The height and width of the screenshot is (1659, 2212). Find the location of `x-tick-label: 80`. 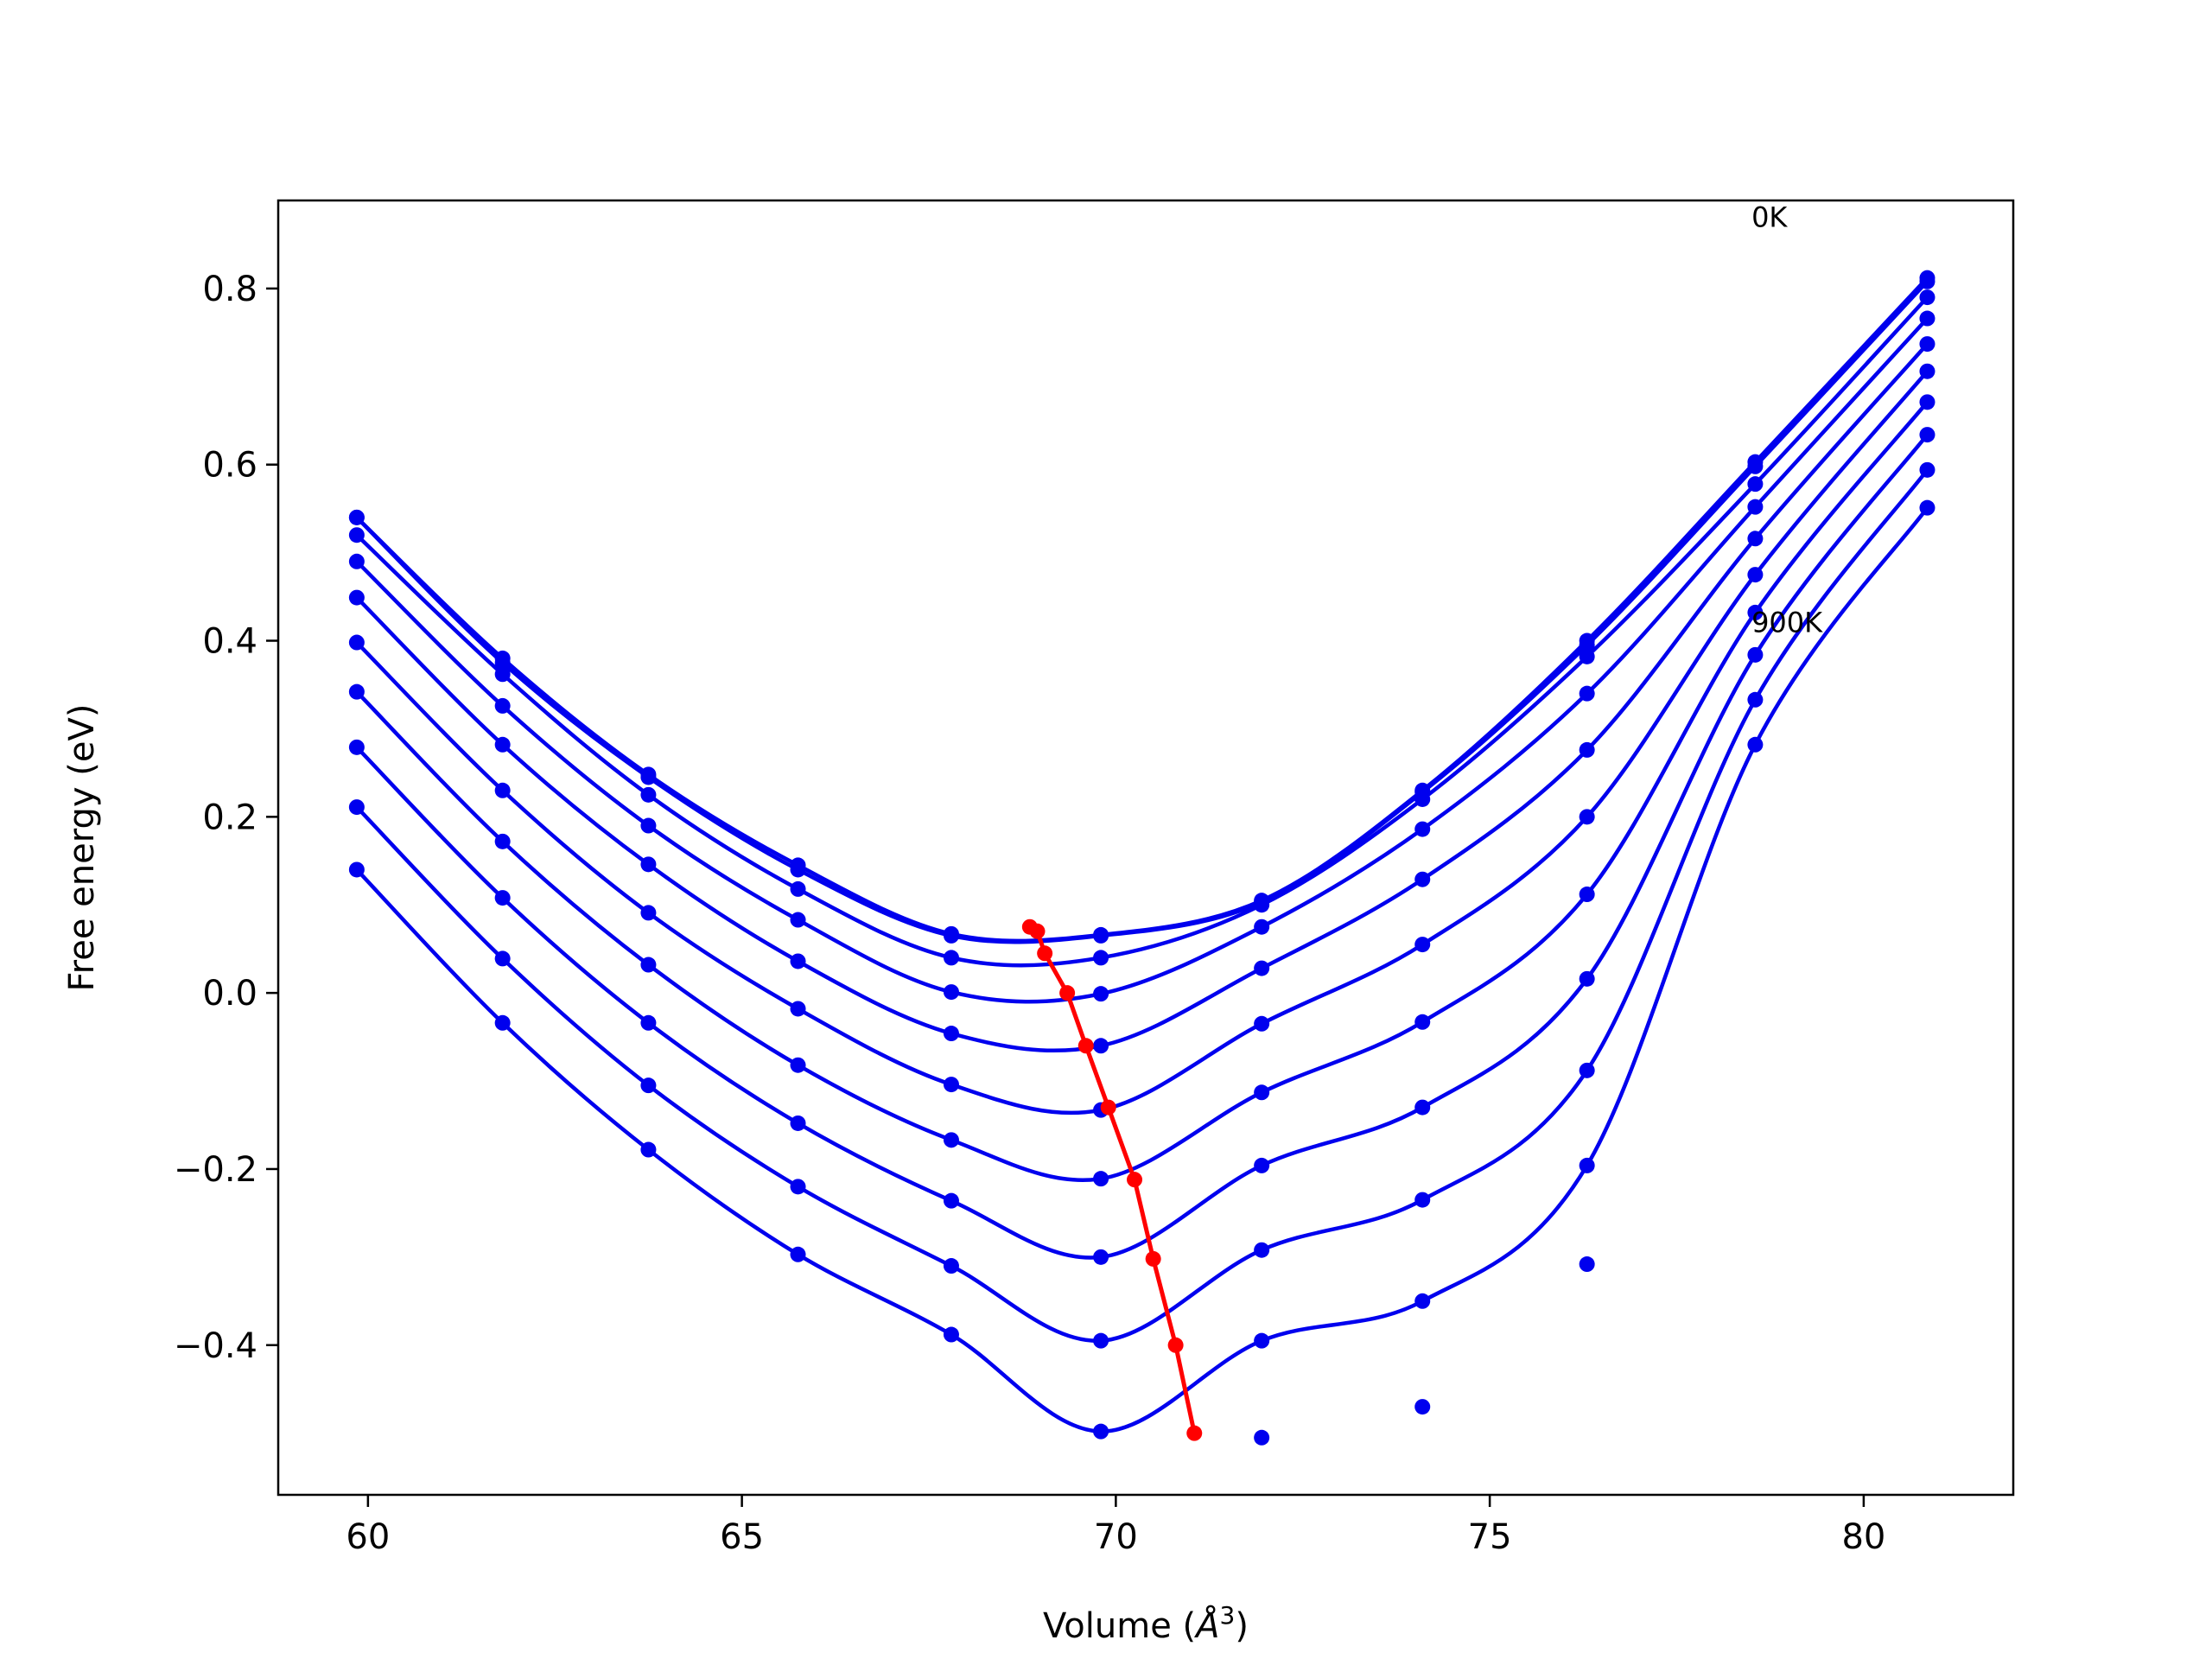

x-tick-label: 80 is located at coordinates (1863, 1537).